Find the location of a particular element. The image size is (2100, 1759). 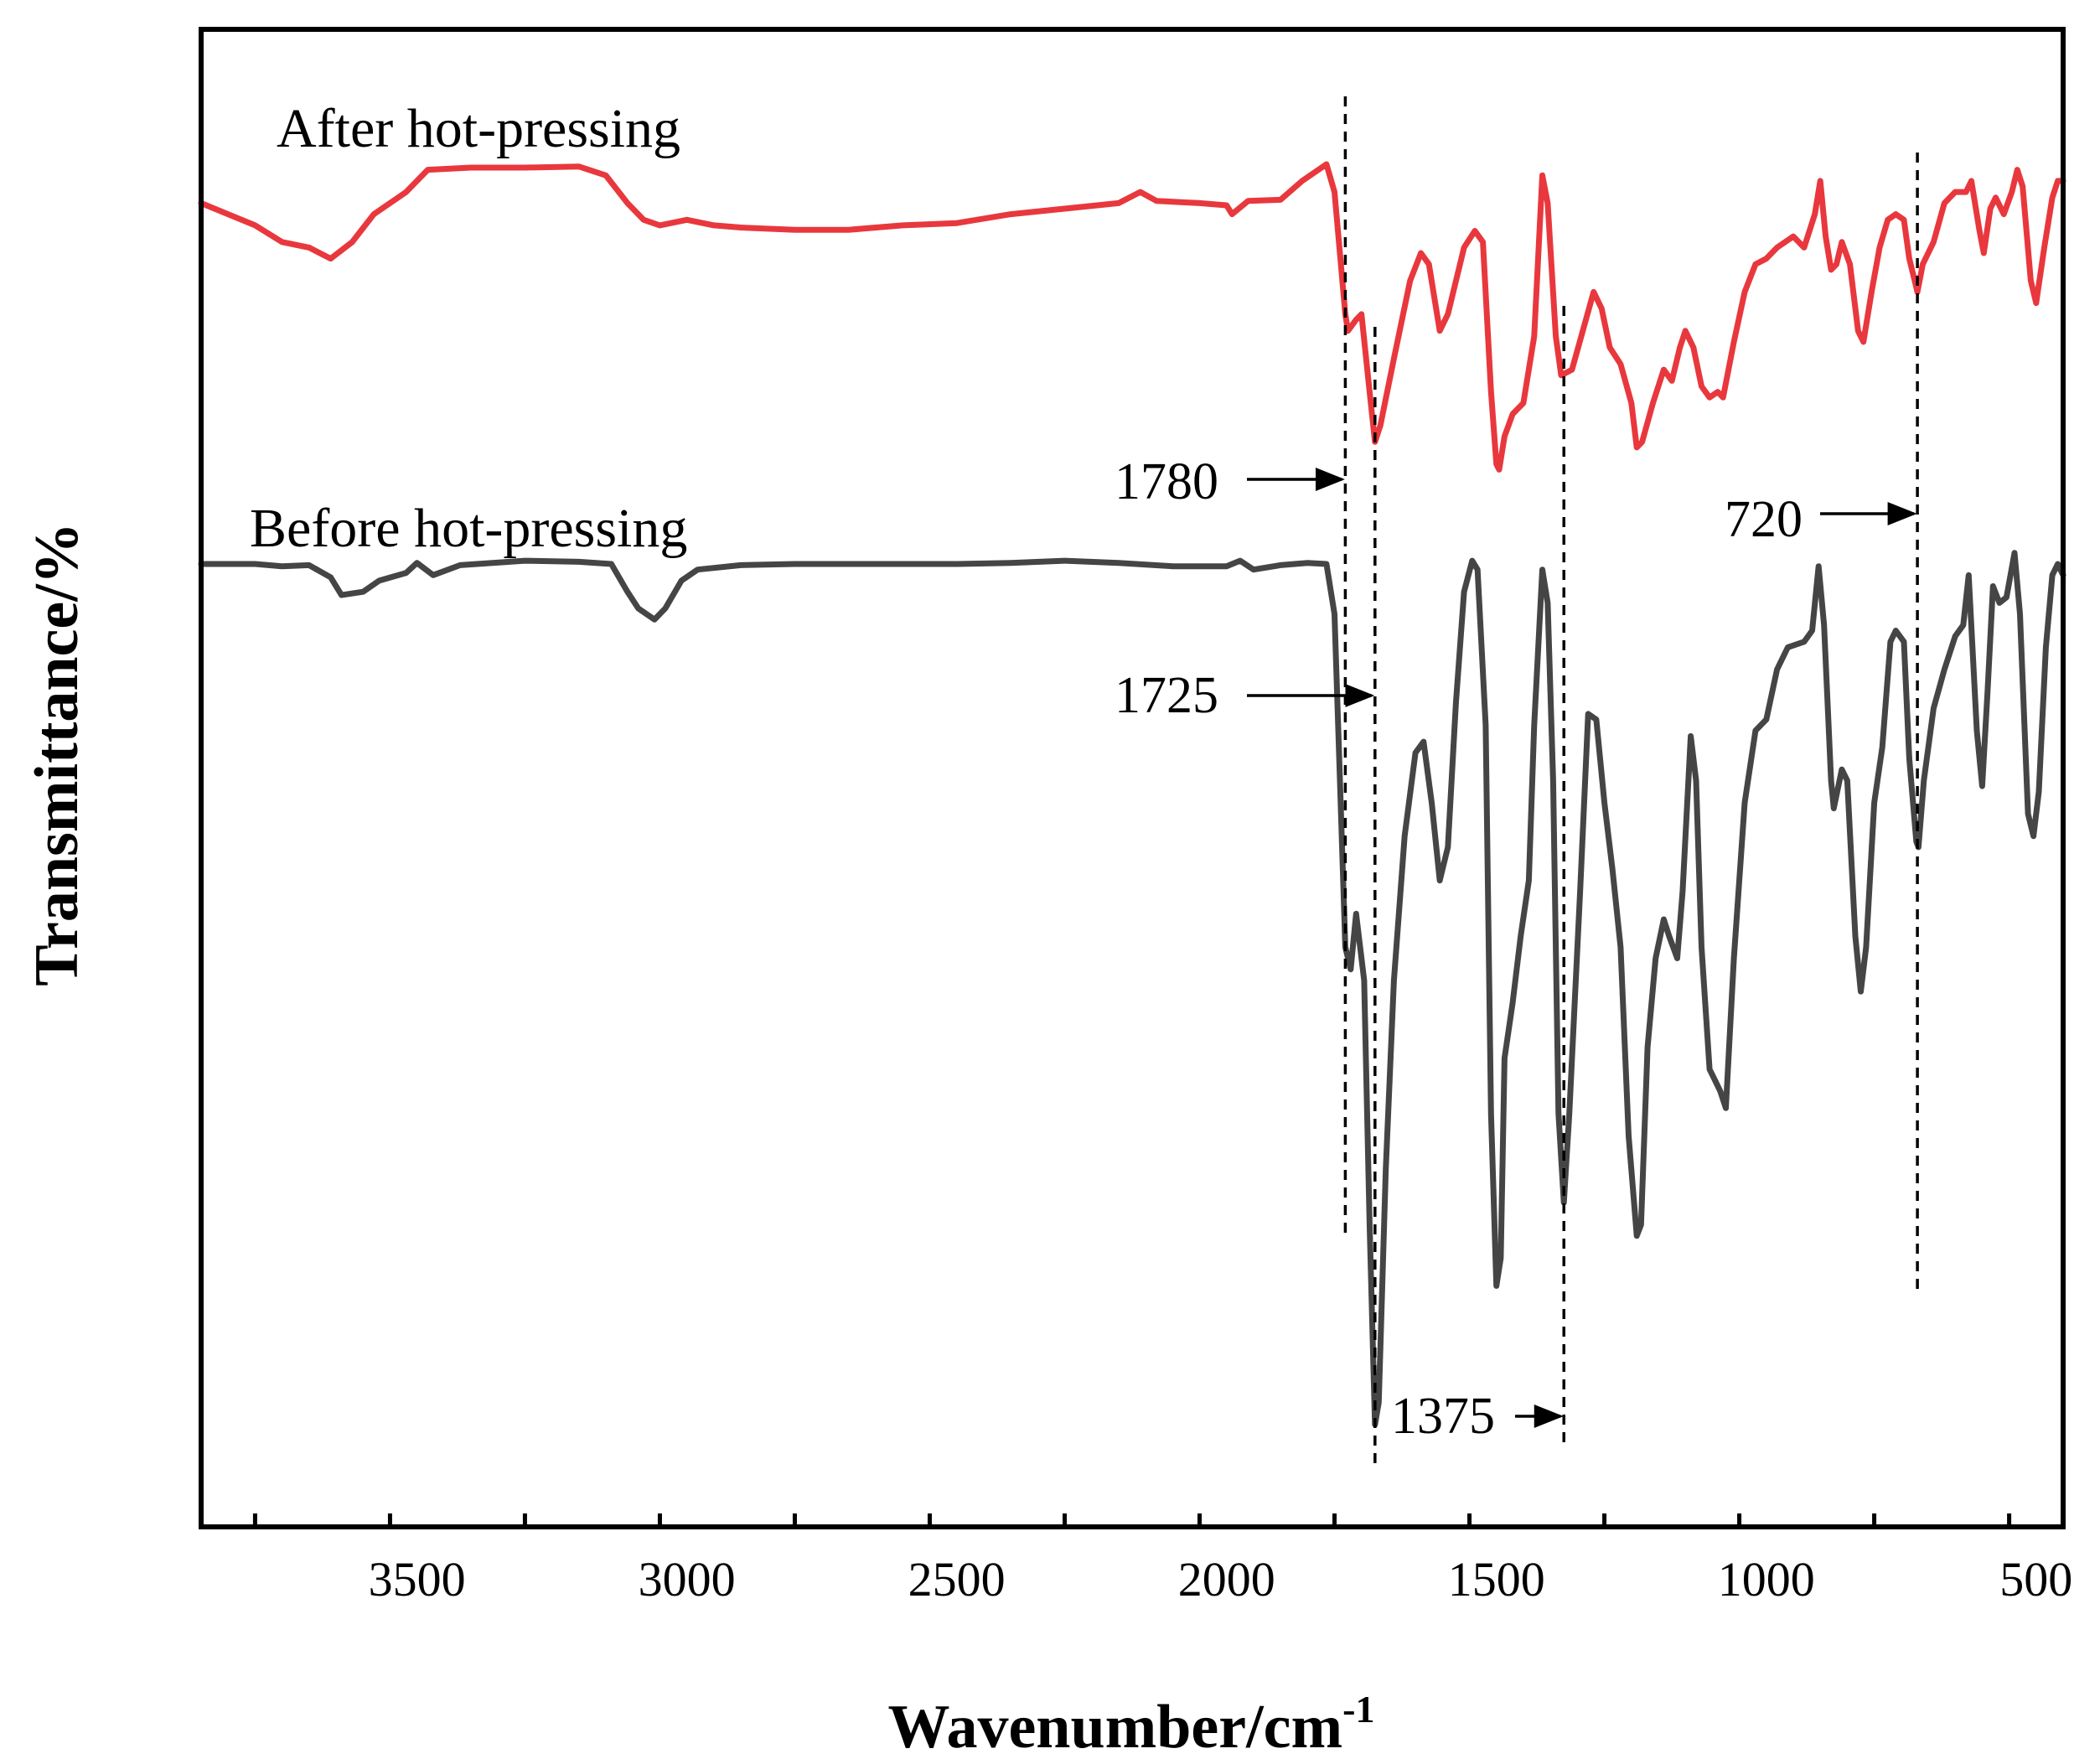

x-tick-label: 2500 is located at coordinates (957, 1579).